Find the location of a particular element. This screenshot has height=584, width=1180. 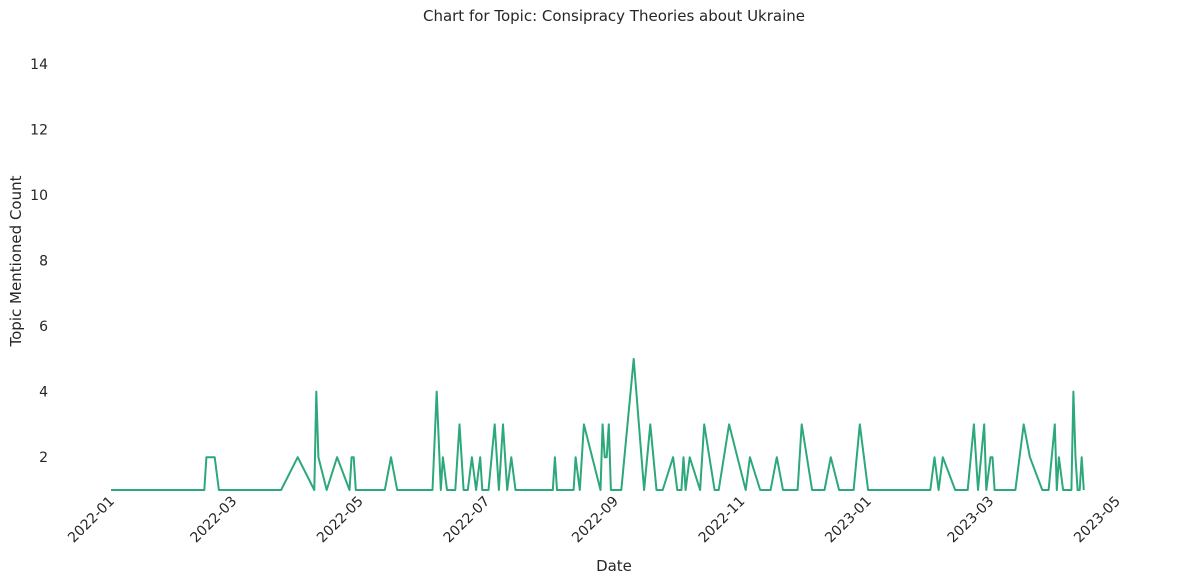

y-tick-label: 12 is located at coordinates (39, 130).